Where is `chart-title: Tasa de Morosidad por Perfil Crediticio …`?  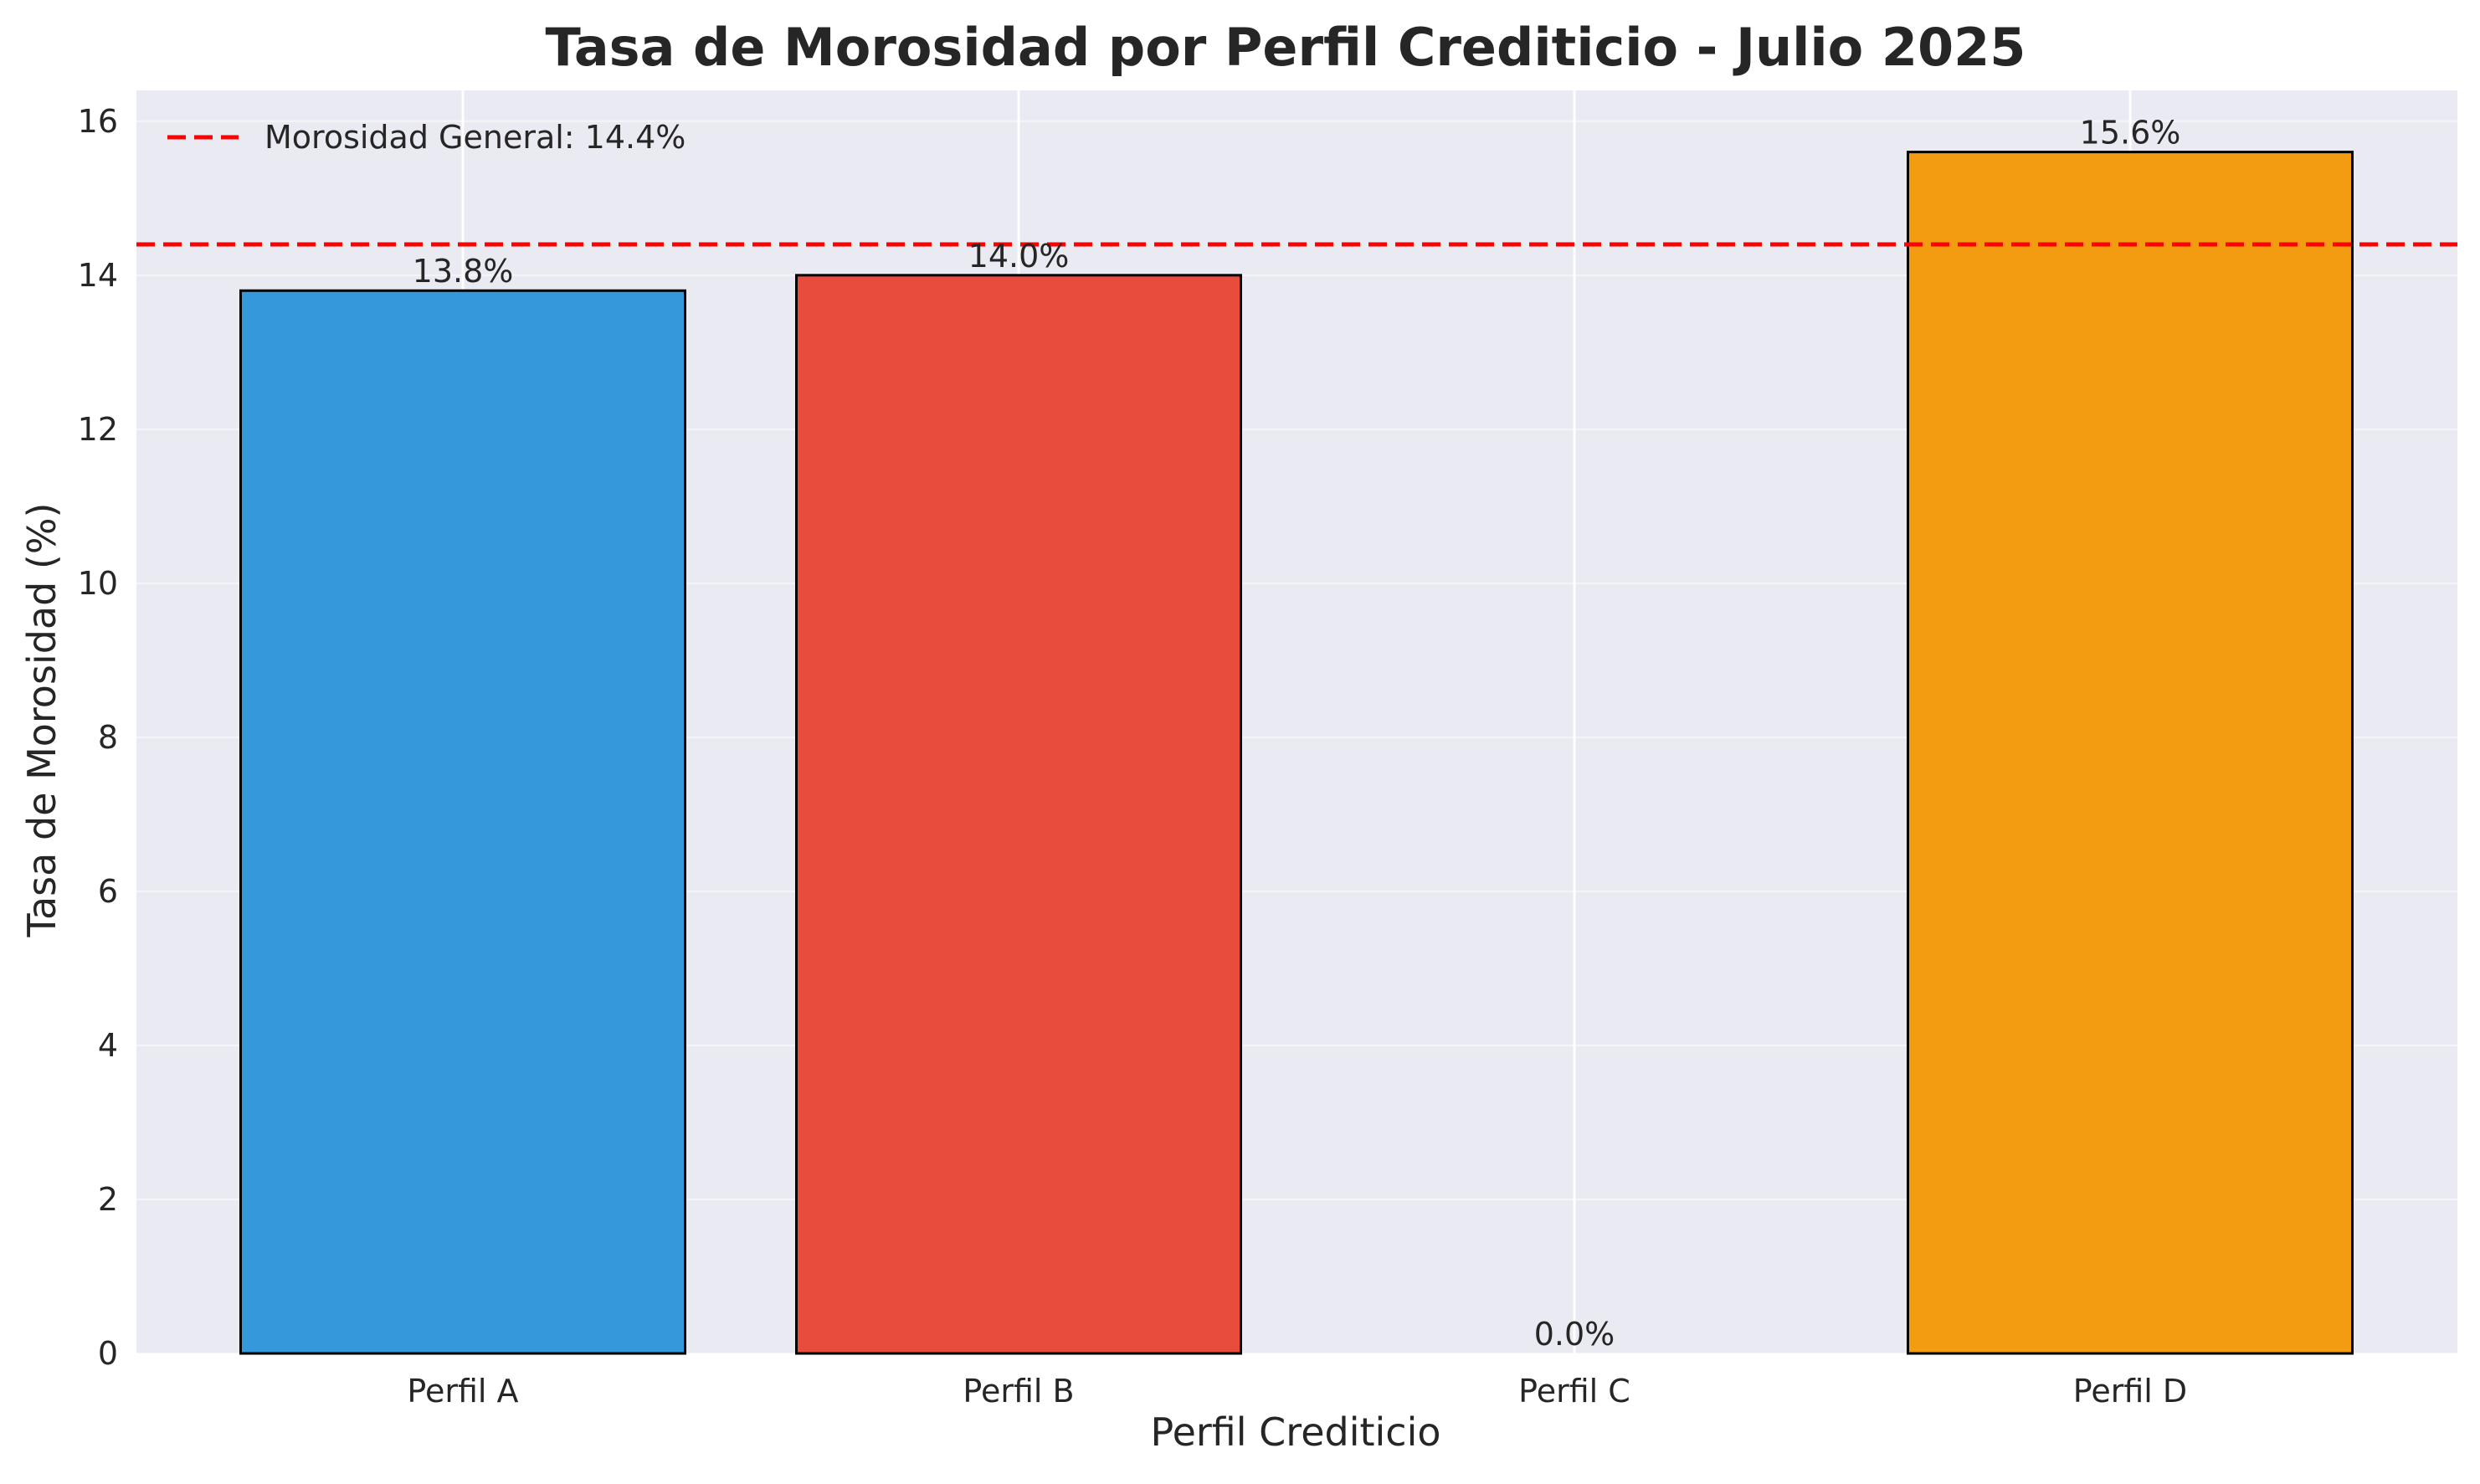 chart-title: Tasa de Morosidad por Perfil Crediticio … is located at coordinates (1286, 47).